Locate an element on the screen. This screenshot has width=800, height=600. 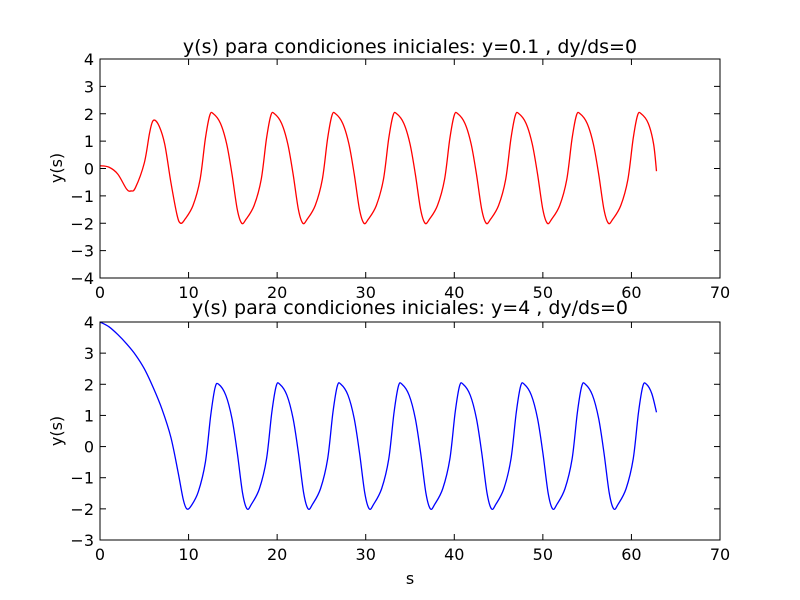
top-x-tick-label: 30 is located at coordinates (366, 292).